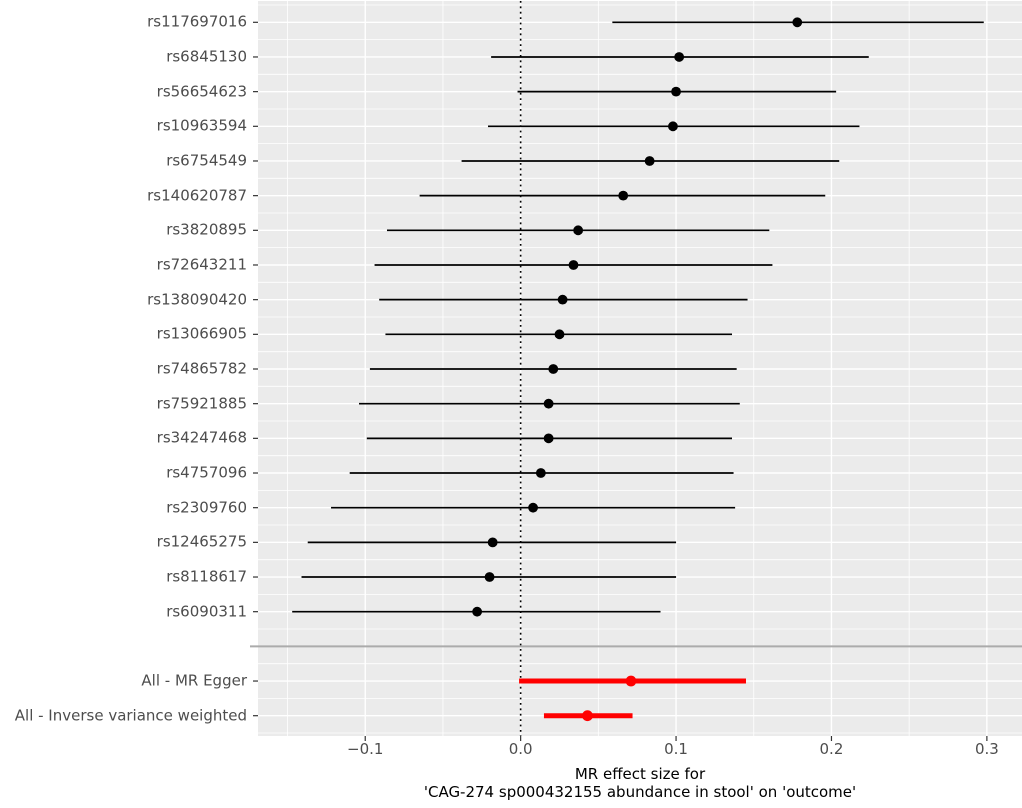 The image size is (1022, 808). What do you see at coordinates (365, 749) in the screenshot?
I see `x-axis-tick-label: −0.1` at bounding box center [365, 749].